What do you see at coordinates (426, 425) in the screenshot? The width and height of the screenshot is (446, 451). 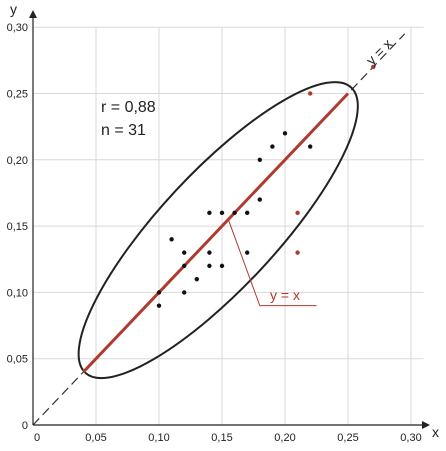 I see `x-axis-arrow` at bounding box center [426, 425].